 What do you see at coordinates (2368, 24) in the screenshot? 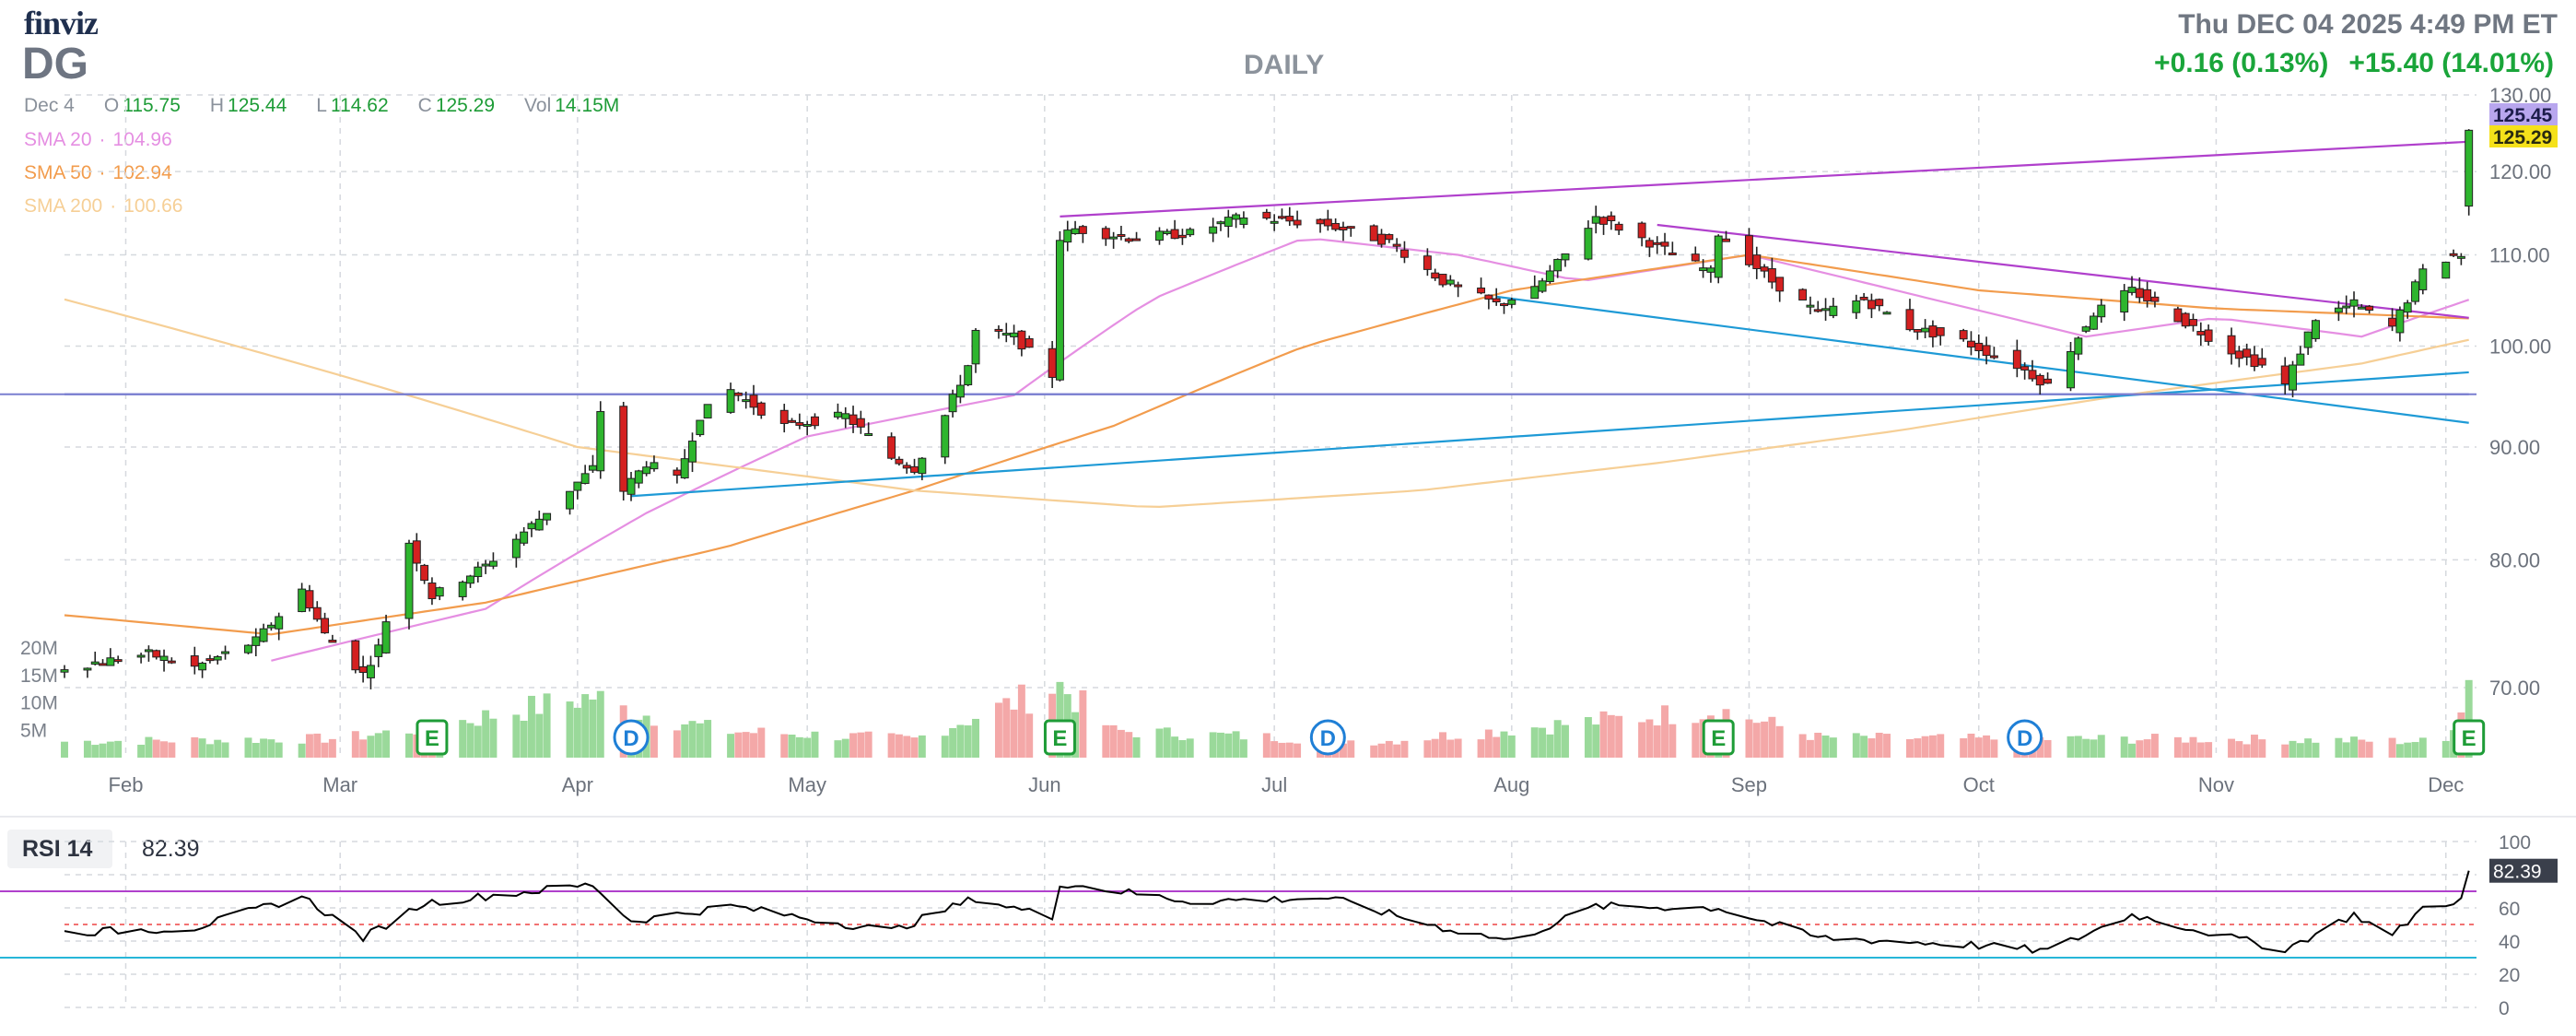
I see `quote-datetime: Thu DEC 04 2025 4:49 PM ET` at bounding box center [2368, 24].